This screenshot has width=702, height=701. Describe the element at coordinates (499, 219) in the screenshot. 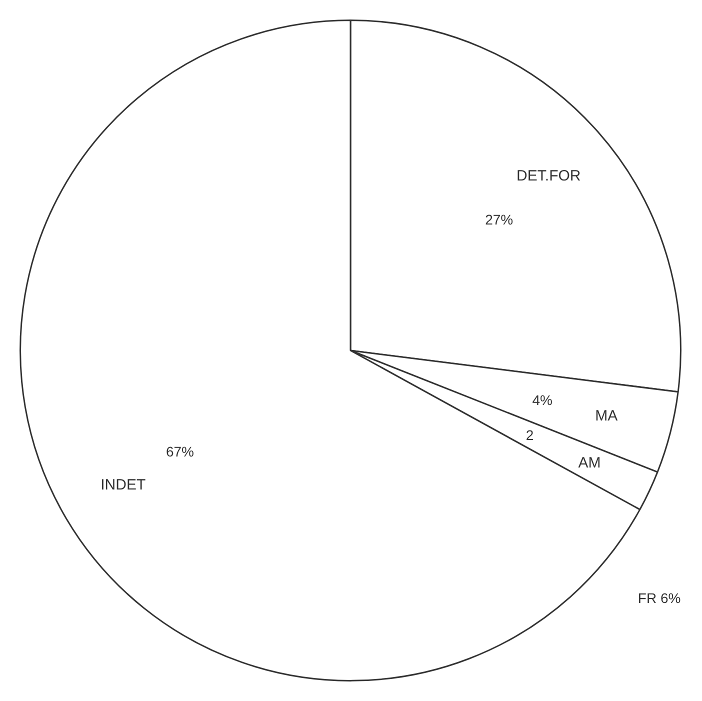

I see `data-label: 27%` at that location.